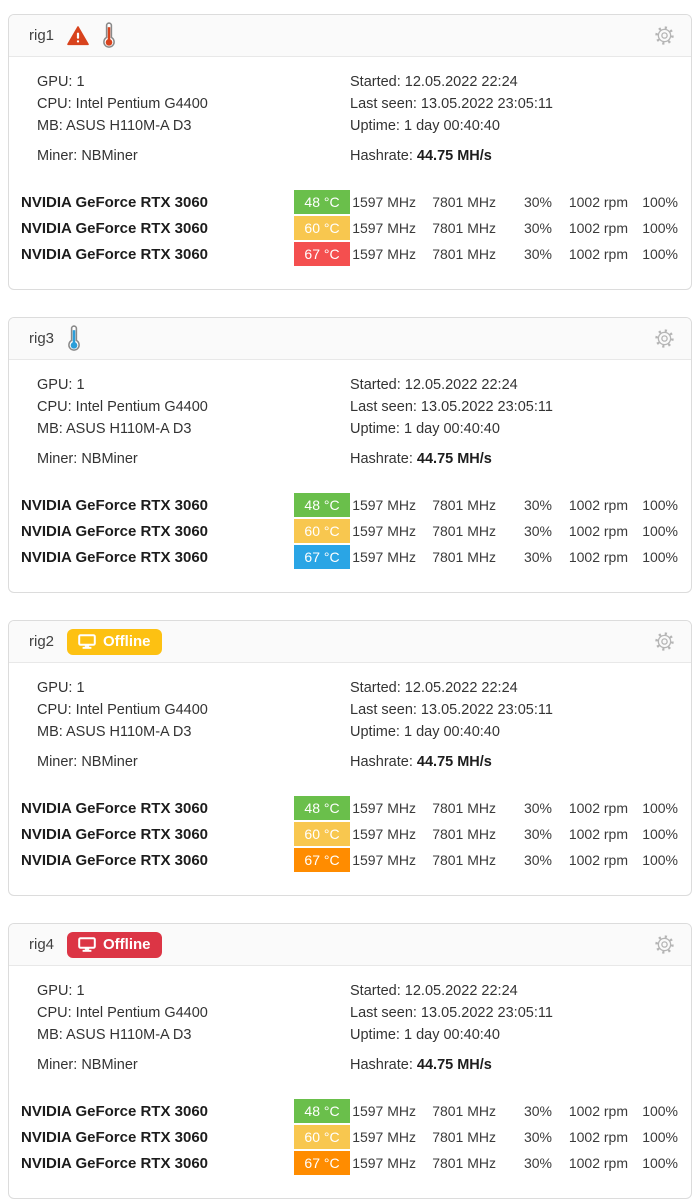 Image resolution: width=700 pixels, height=1200 pixels. Describe the element at coordinates (61, 82) in the screenshot. I see `gpu-count-line: GPU: 1` at that location.